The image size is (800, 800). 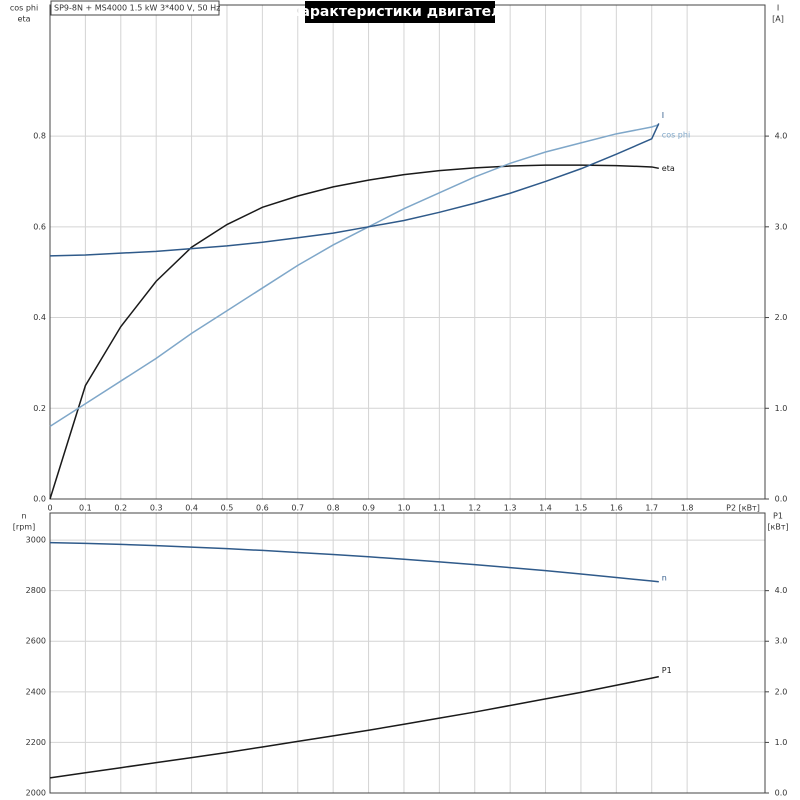 What do you see at coordinates (23, 516) in the screenshot?
I see `y-axis-label: n` at bounding box center [23, 516].